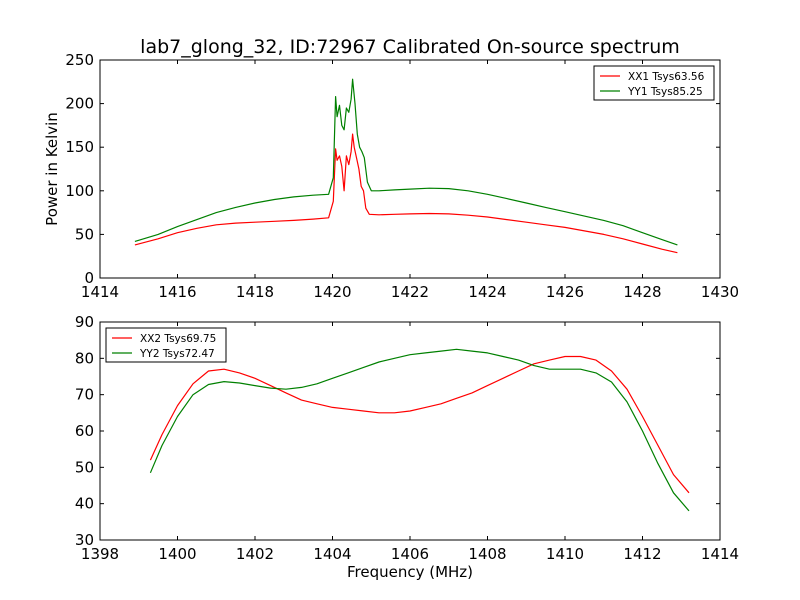 This screenshot has height=600, width=800. I want to click on x-tick-label: 1428, so click(642, 292).